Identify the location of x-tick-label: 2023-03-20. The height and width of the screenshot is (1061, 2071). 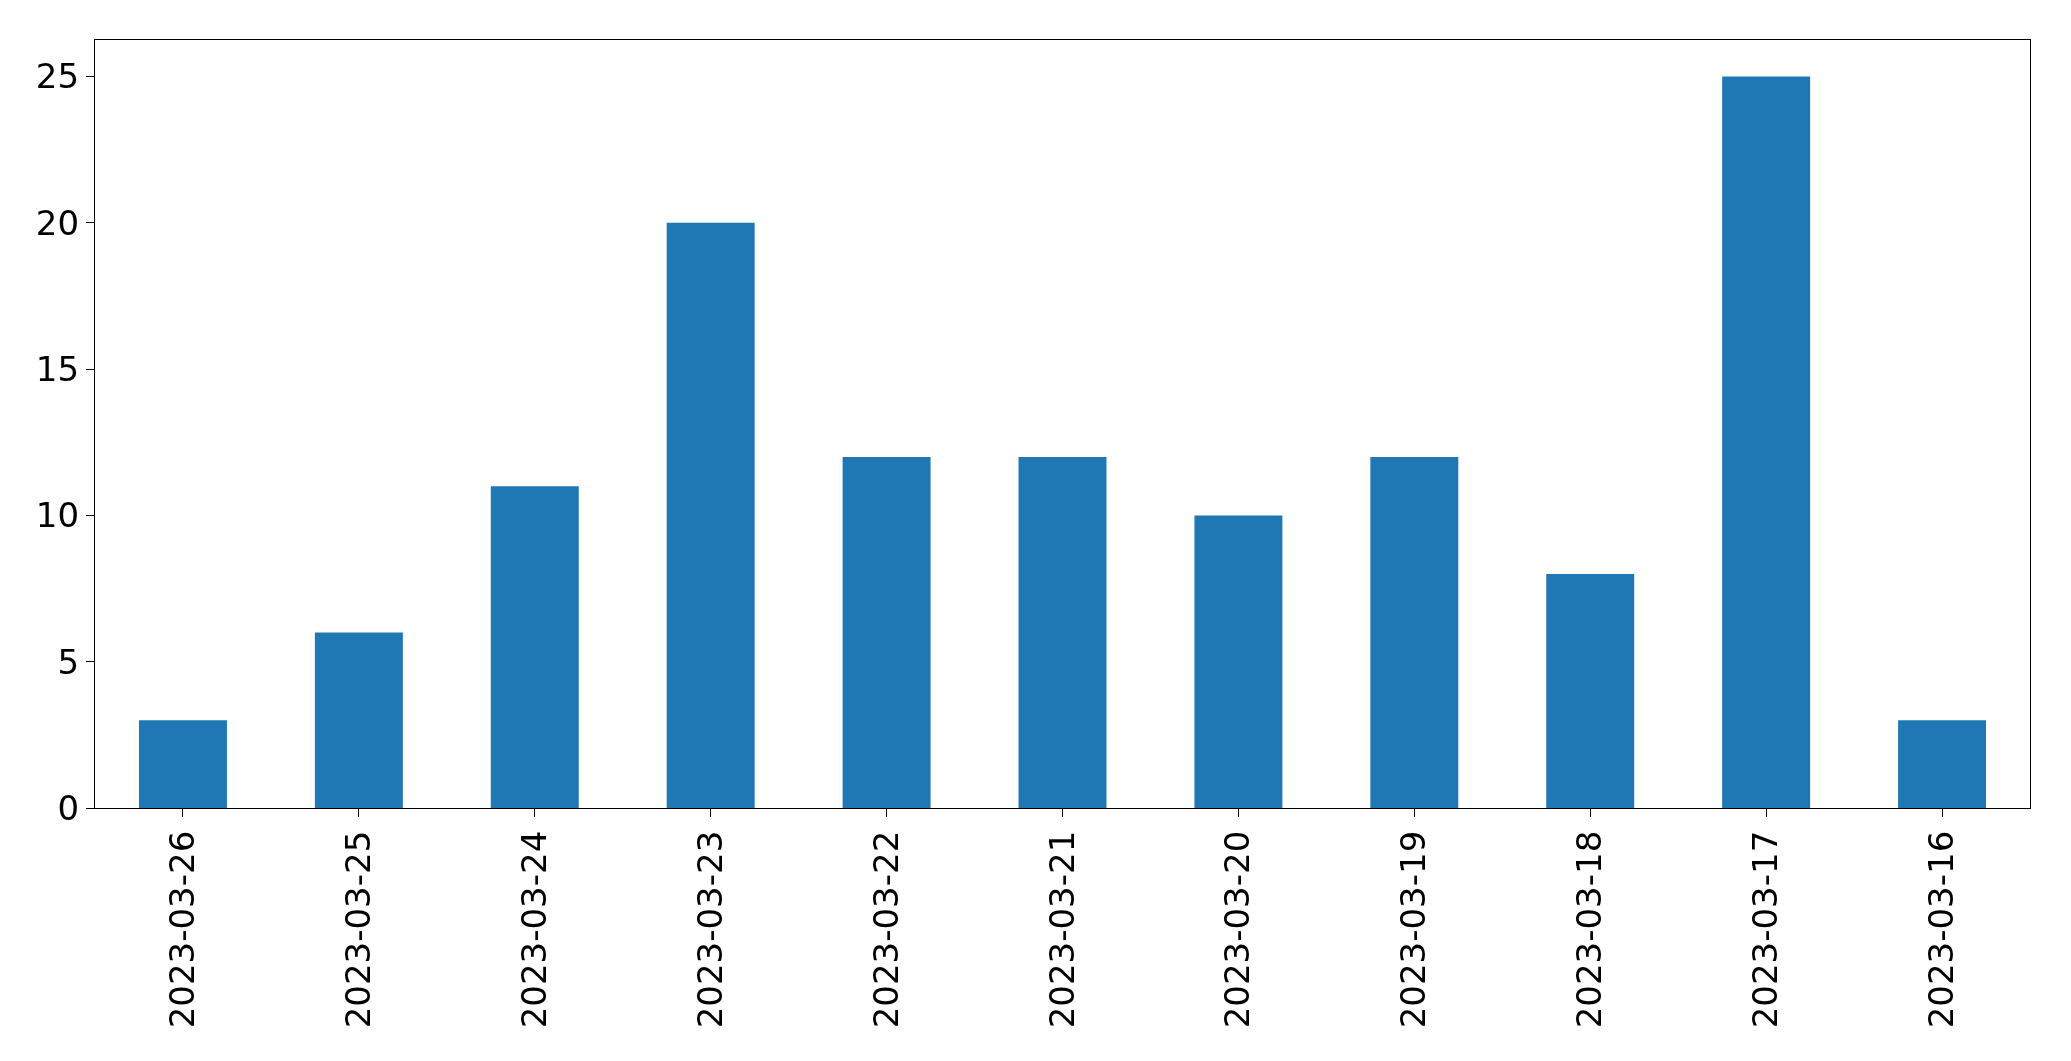
(1237, 929).